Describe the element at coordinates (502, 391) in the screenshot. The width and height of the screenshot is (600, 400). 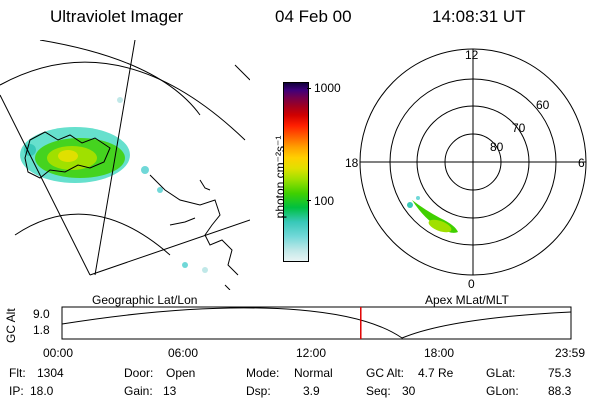
I see `glon-label: GLon:` at that location.